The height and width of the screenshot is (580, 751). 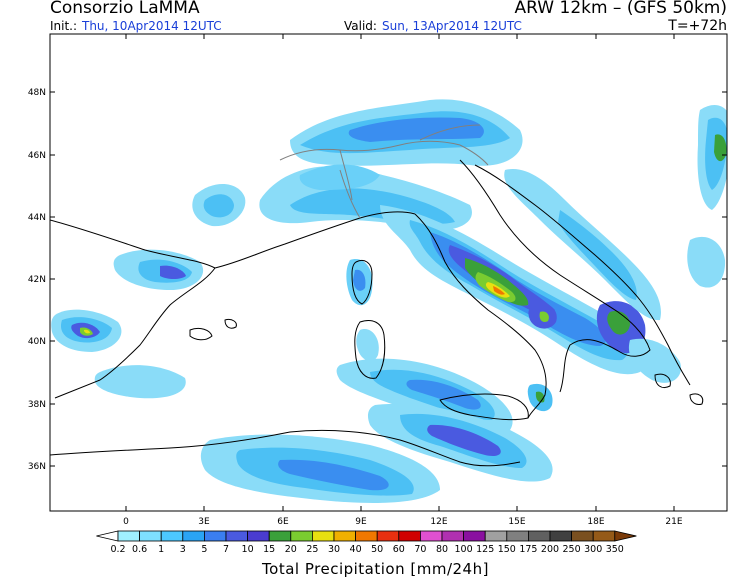 I want to click on lon-label: 15E, so click(x=516, y=522).